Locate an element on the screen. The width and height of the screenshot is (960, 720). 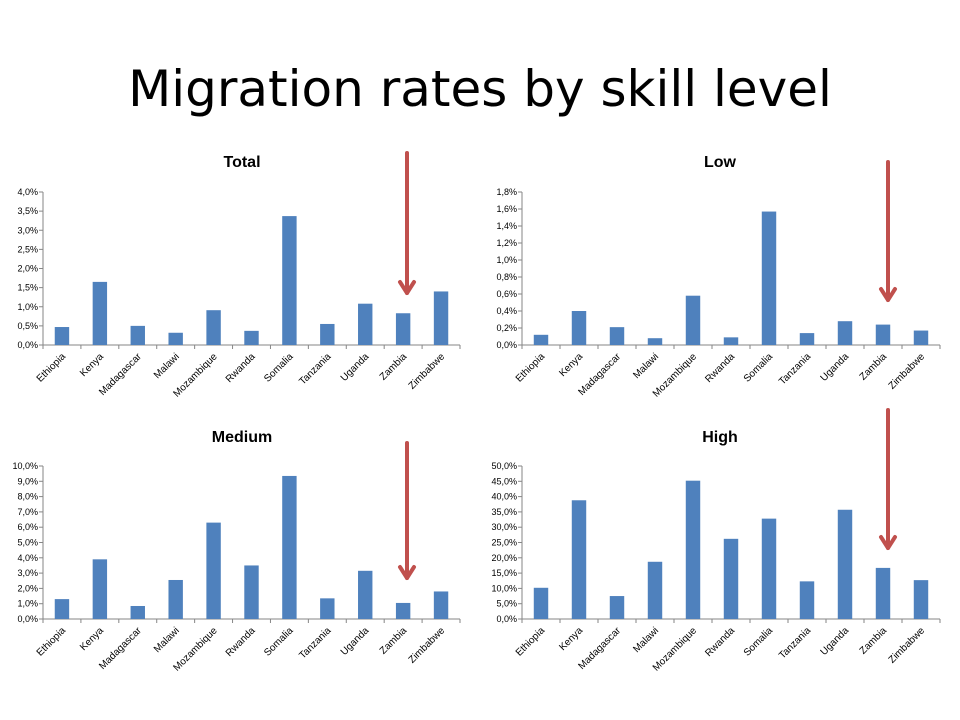
y-tick-label: 0,2% is located at coordinates (506, 328).